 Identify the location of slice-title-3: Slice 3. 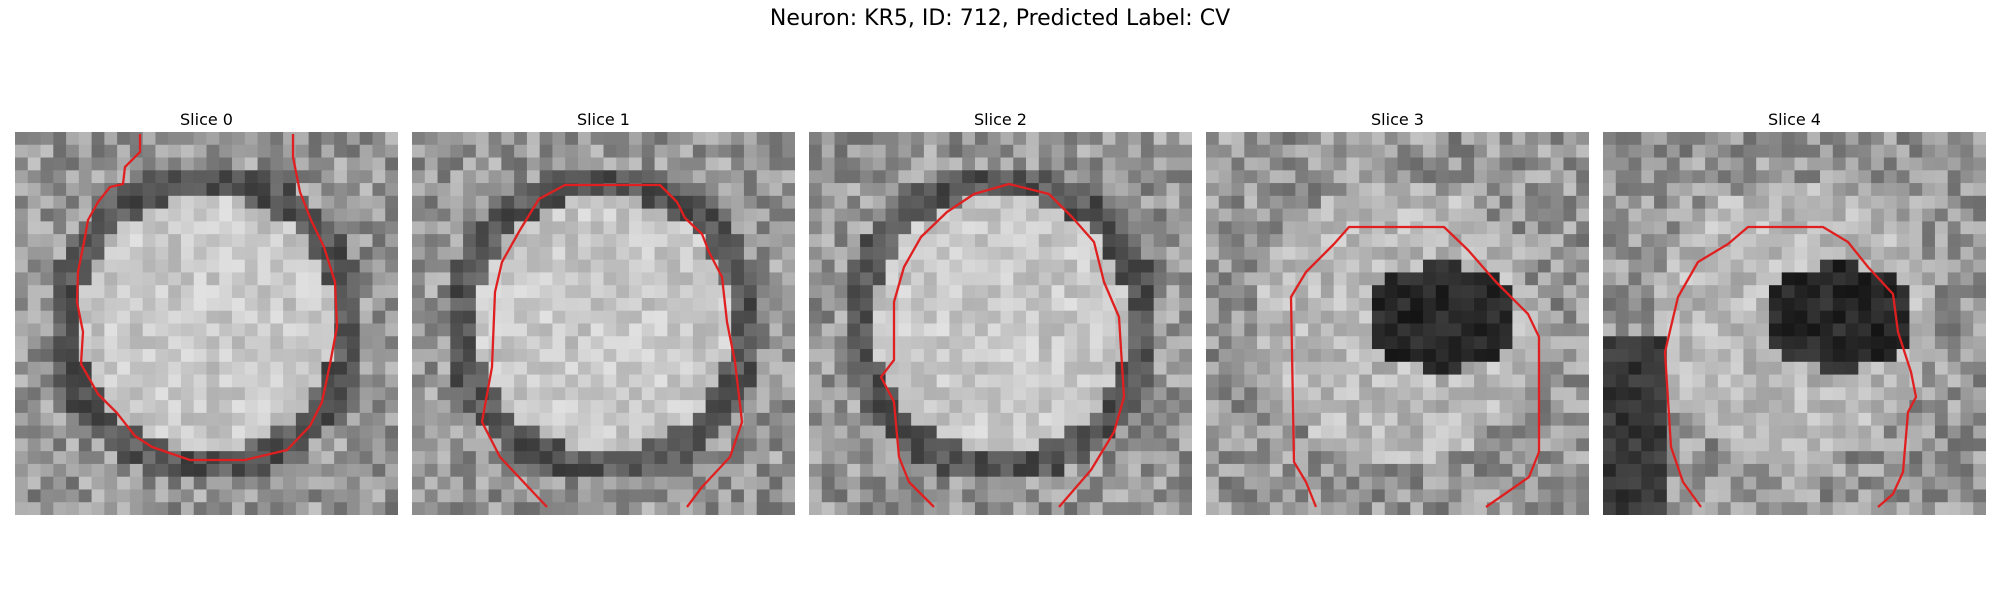
(1397, 119).